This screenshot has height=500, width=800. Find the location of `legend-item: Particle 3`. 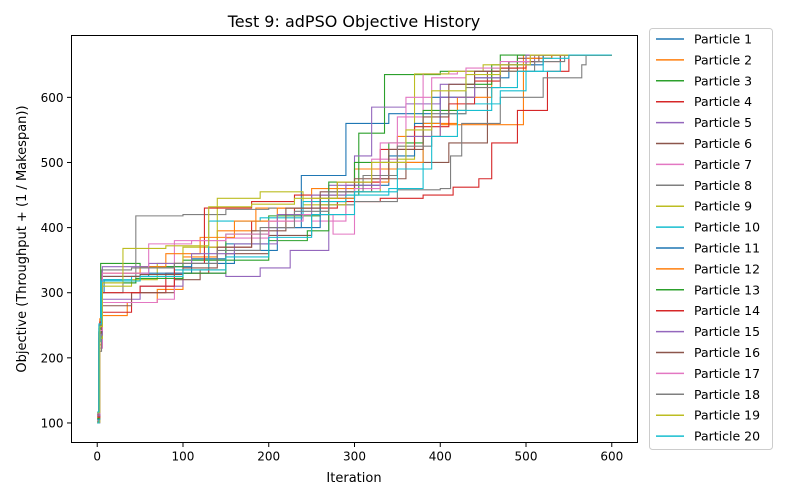

legend-item: Particle 3 is located at coordinates (704, 80).